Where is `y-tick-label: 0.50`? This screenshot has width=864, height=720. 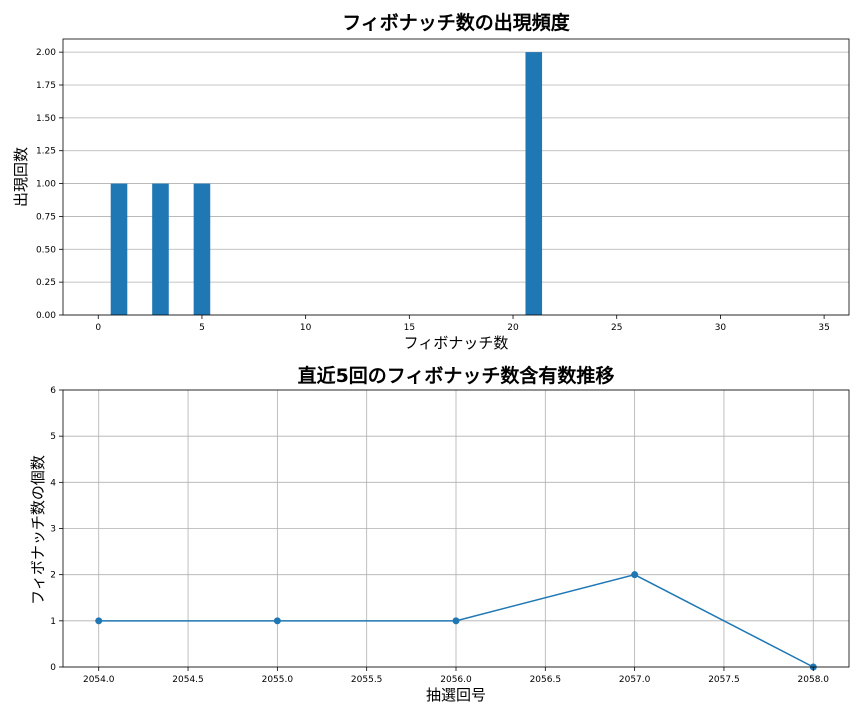 y-tick-label: 0.50 is located at coordinates (46, 250).